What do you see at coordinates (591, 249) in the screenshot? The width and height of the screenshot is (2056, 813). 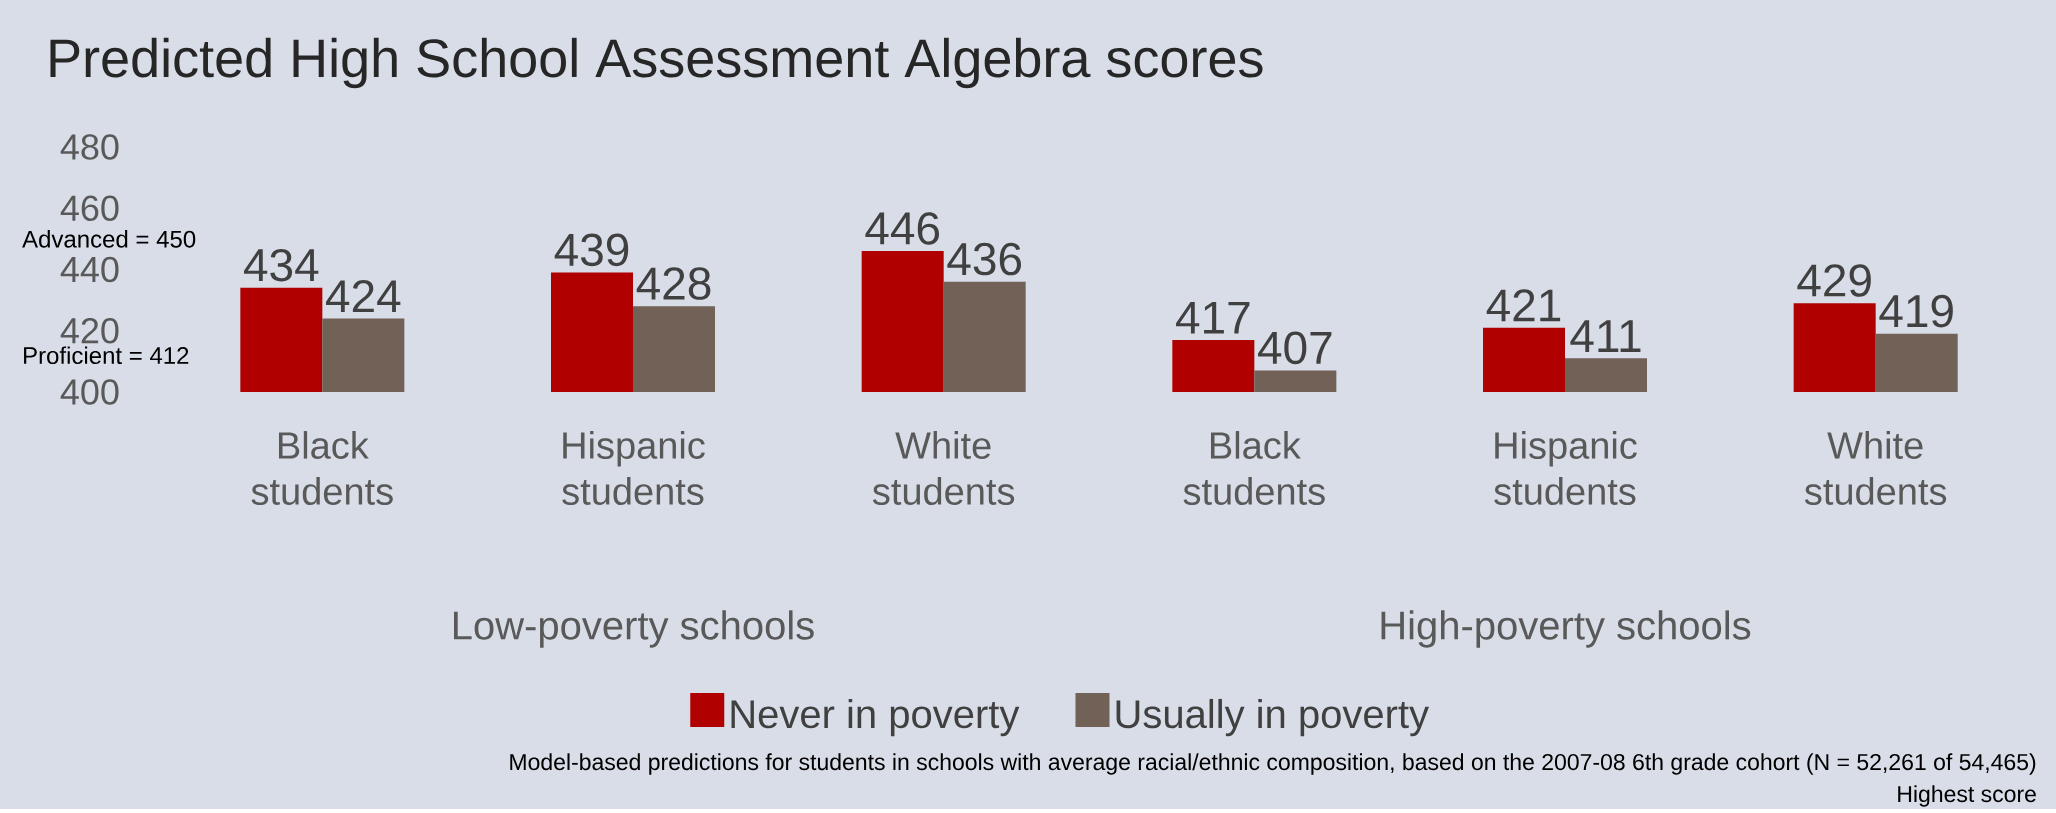 I see `data-label: 439` at bounding box center [591, 249].